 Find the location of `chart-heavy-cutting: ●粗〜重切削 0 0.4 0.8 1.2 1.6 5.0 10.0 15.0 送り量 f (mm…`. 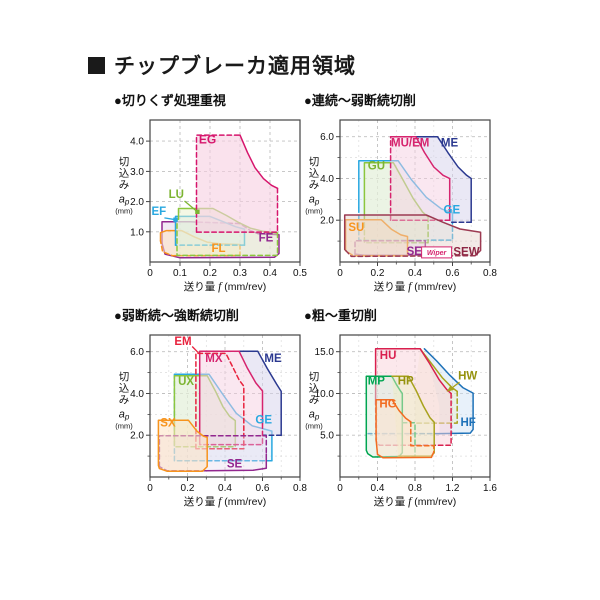

chart-heavy-cutting: ●粗〜重切削 0 0.4 0.8 1.2 1.6 5.0 10.0 15.0 送り量 f (mm… is located at coordinates (401, 412).